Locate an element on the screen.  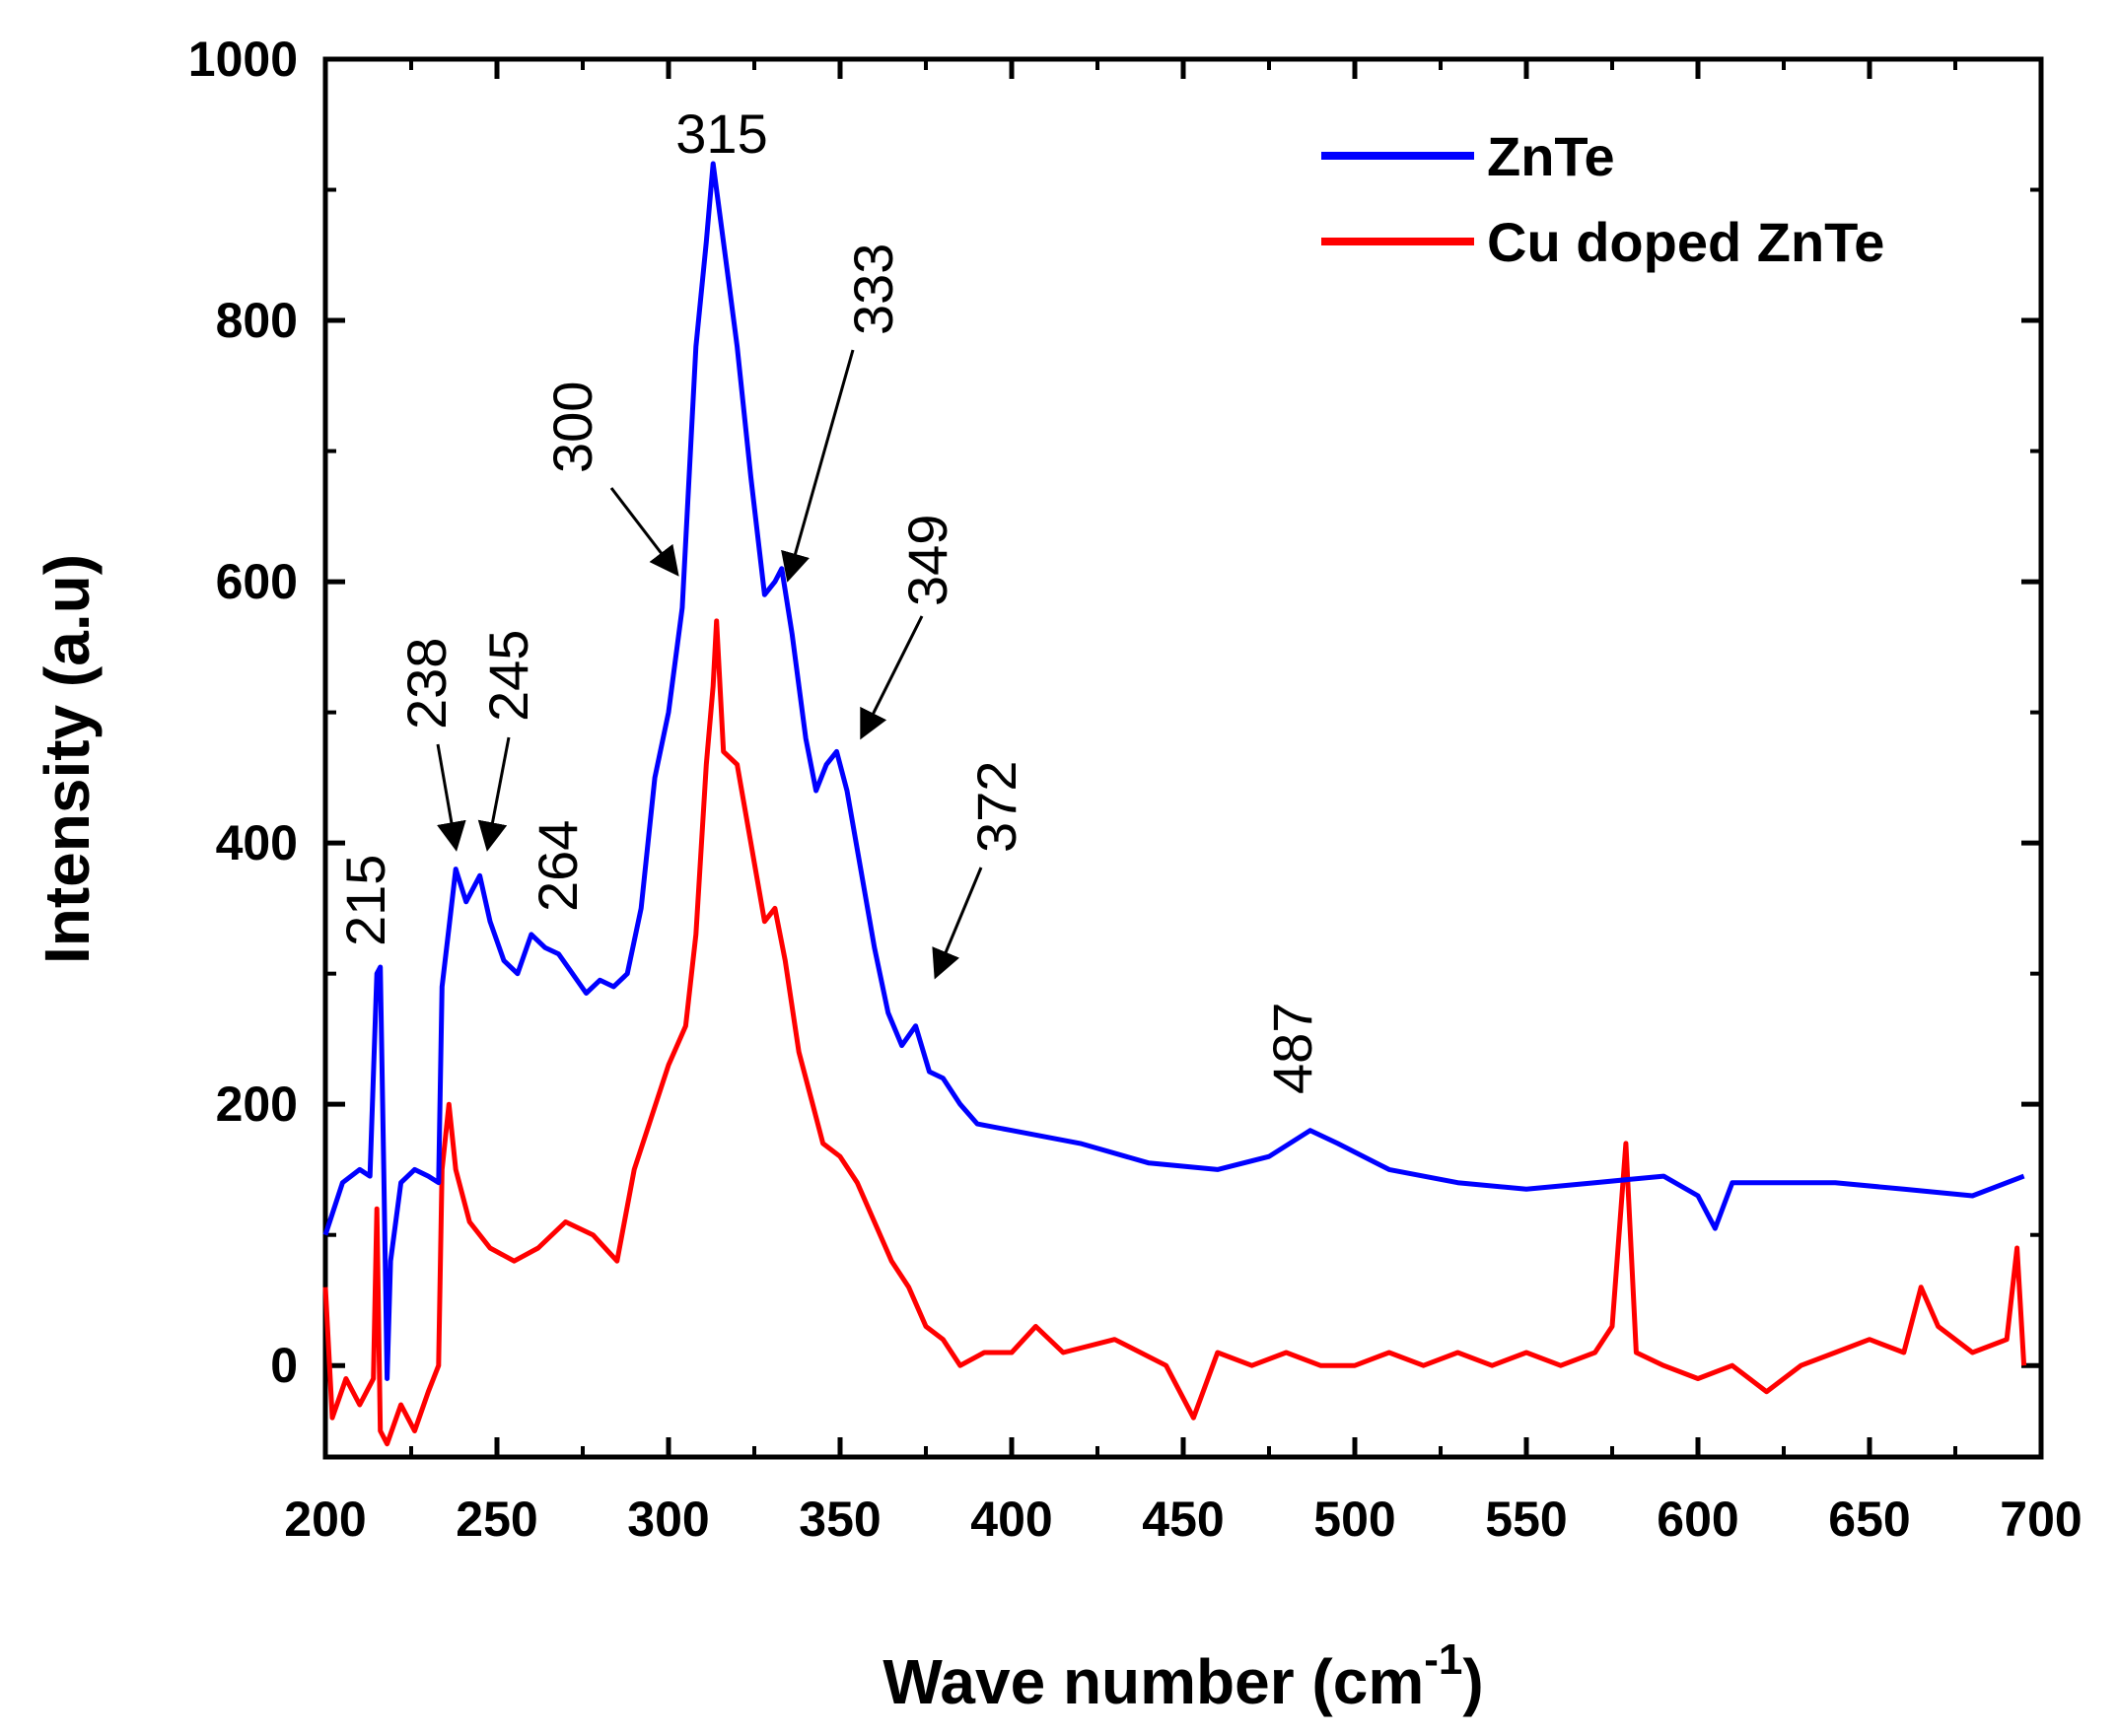
peak-label-349: 349 is located at coordinates (927, 560).